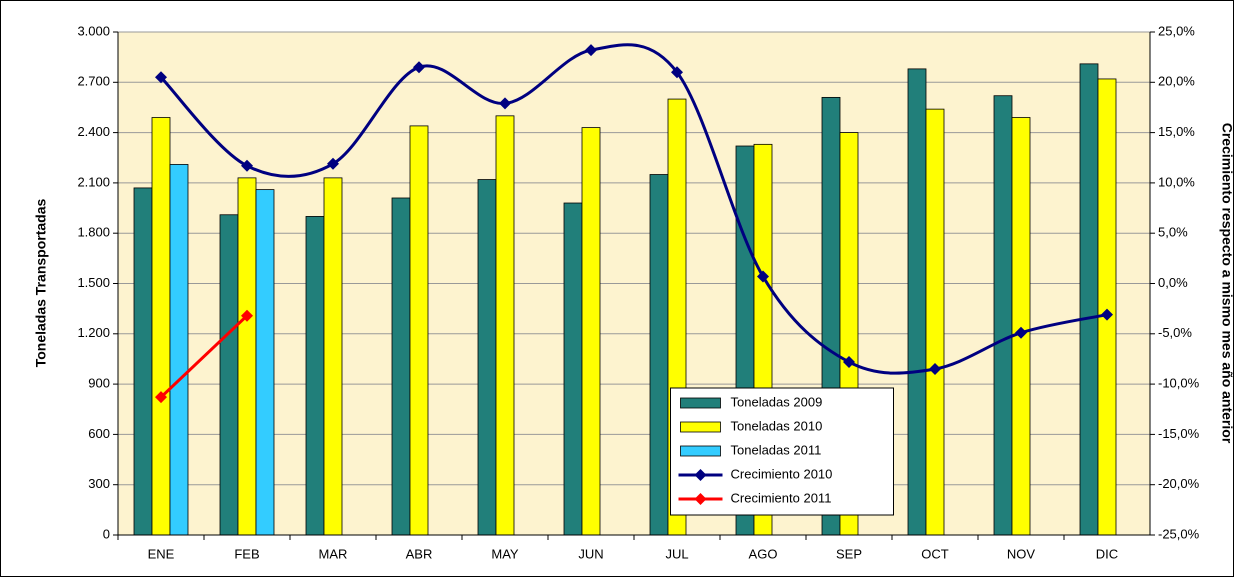  What do you see at coordinates (781, 497) in the screenshot?
I see `legend-label: Crecimiento 2011` at bounding box center [781, 497].